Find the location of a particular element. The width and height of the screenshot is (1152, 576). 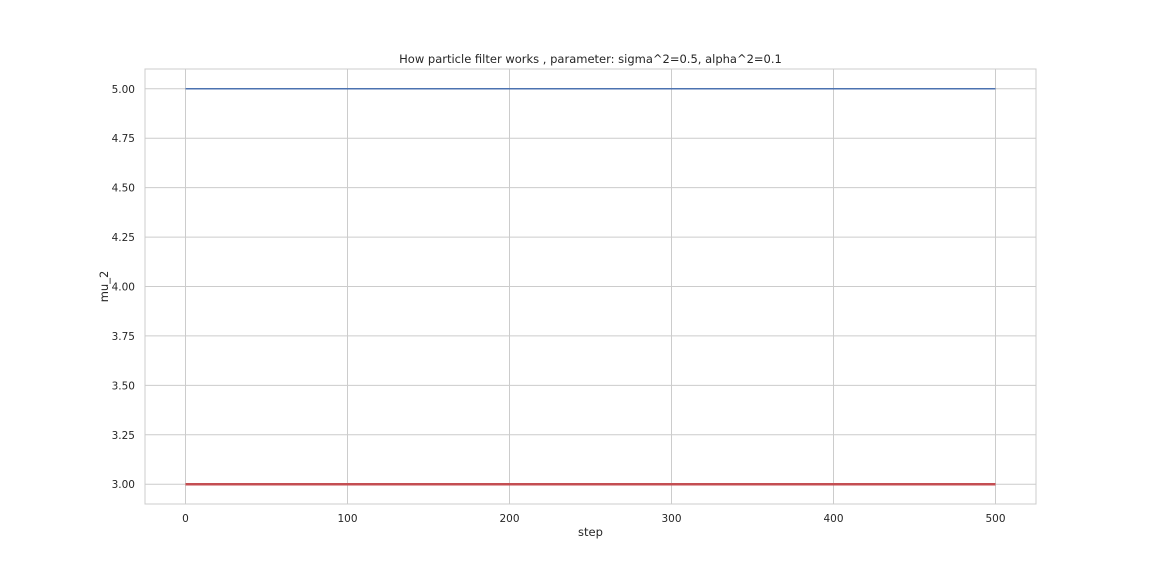

x-tick-label: 0 is located at coordinates (185, 519).